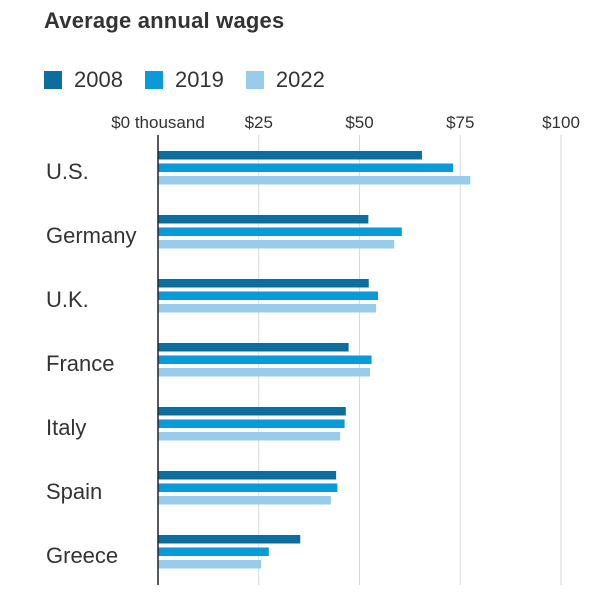 This screenshot has width=616, height=600. I want to click on bar-u-s-2008, so click(290, 155).